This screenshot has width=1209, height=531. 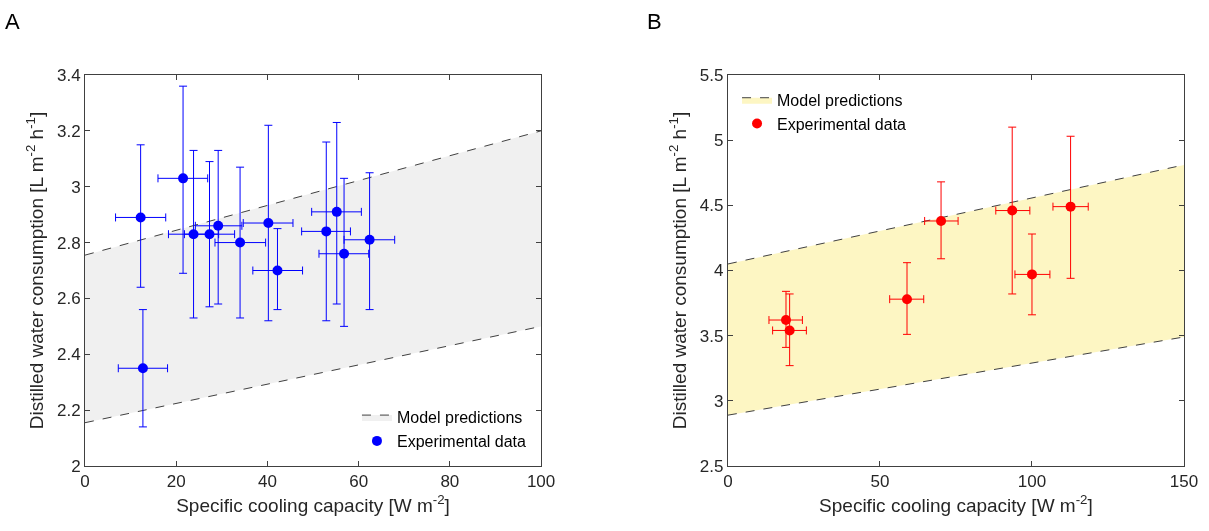 I want to click on y-tick-label: 4.5, so click(x=711, y=206).